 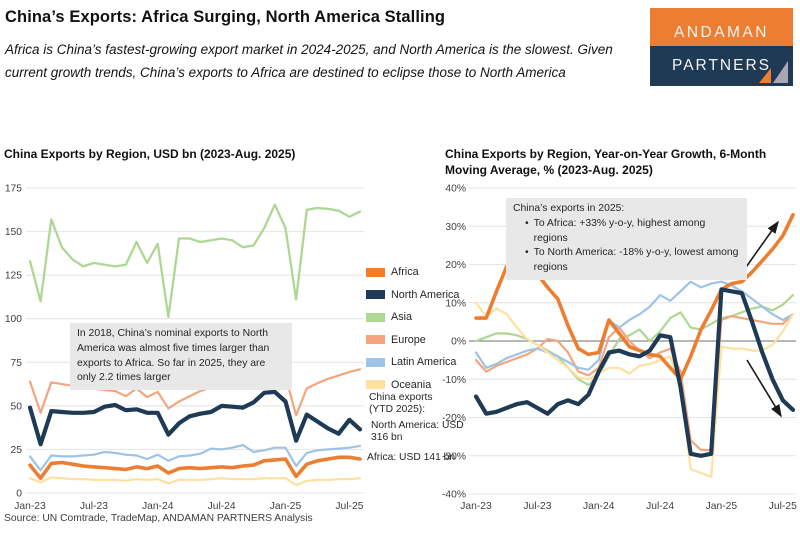 I want to click on logo-partners-text: PARTNERS, so click(x=721, y=65).